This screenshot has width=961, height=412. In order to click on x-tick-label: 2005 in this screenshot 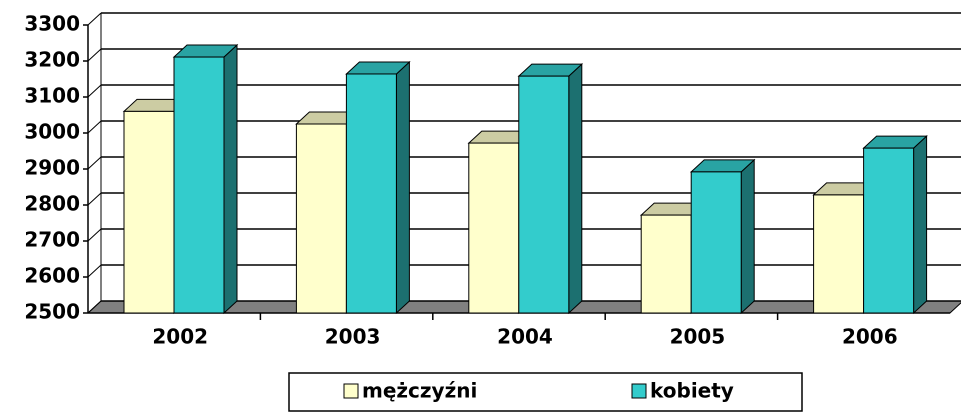, I will do `click(698, 337)`.